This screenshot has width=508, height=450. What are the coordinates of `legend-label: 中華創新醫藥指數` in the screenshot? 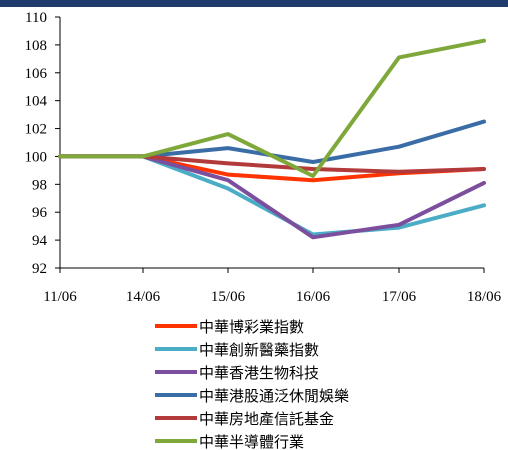 It's located at (259, 350).